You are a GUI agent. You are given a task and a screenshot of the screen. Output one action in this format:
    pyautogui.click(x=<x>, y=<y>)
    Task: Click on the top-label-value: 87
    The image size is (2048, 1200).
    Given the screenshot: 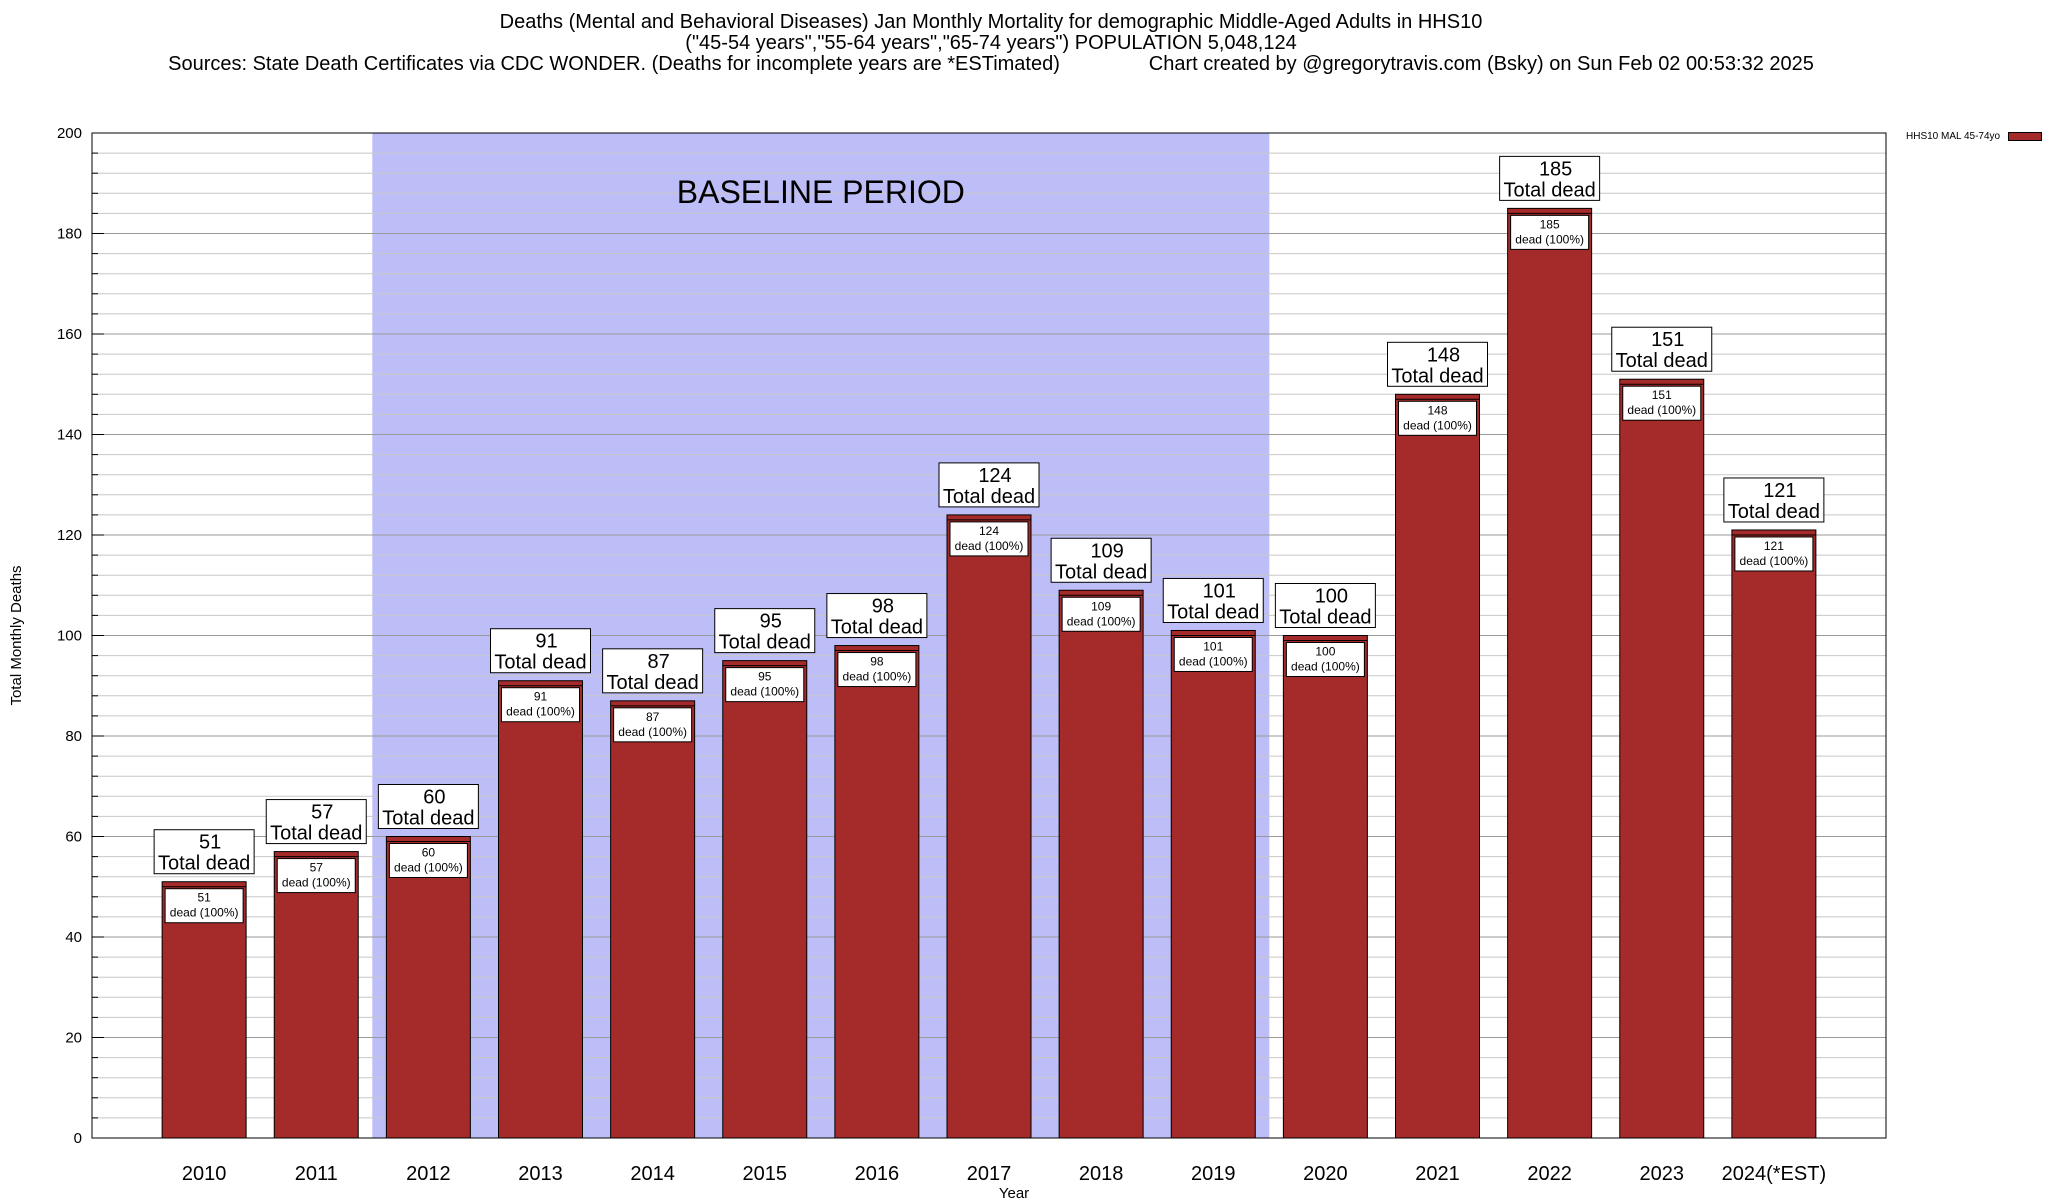 What is the action you would take?
    pyautogui.click(x=659, y=662)
    